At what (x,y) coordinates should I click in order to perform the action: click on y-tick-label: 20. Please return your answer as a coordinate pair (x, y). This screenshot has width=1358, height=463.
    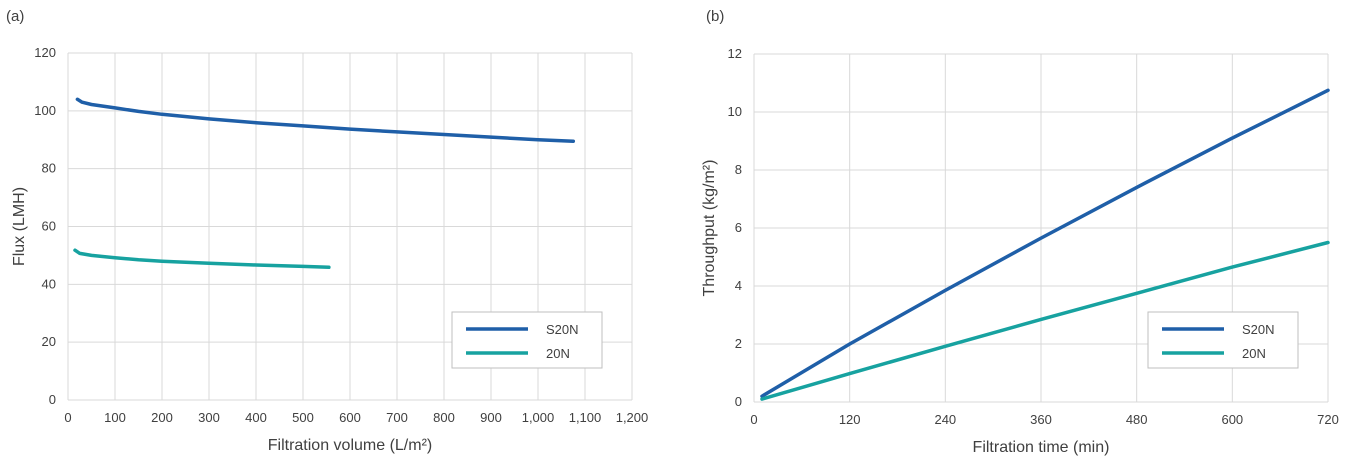
    Looking at the image, I should click on (49, 341).